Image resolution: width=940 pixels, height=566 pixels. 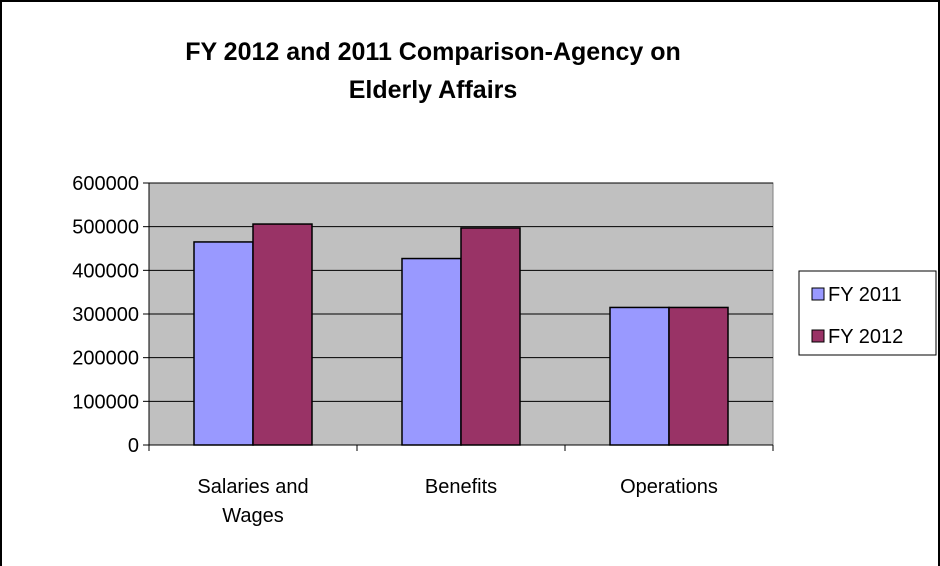 I want to click on legend: FY 2011 FY 2012, so click(x=867, y=313).